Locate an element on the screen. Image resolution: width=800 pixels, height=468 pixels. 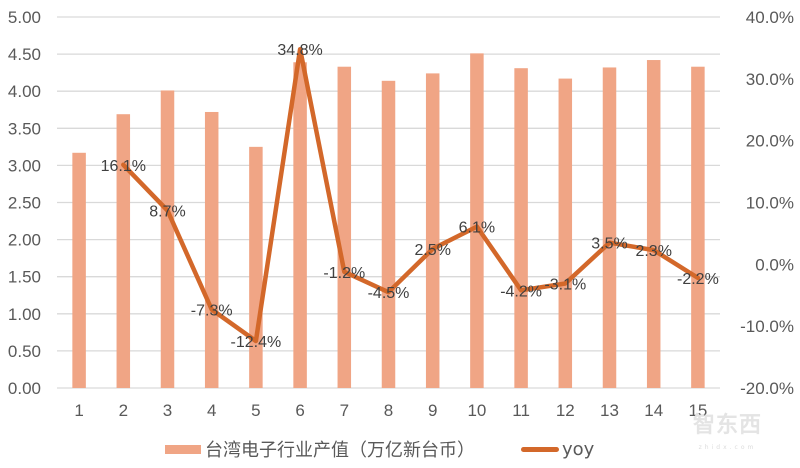
yoy-data-label: -4.2% is located at coordinates (521, 291).